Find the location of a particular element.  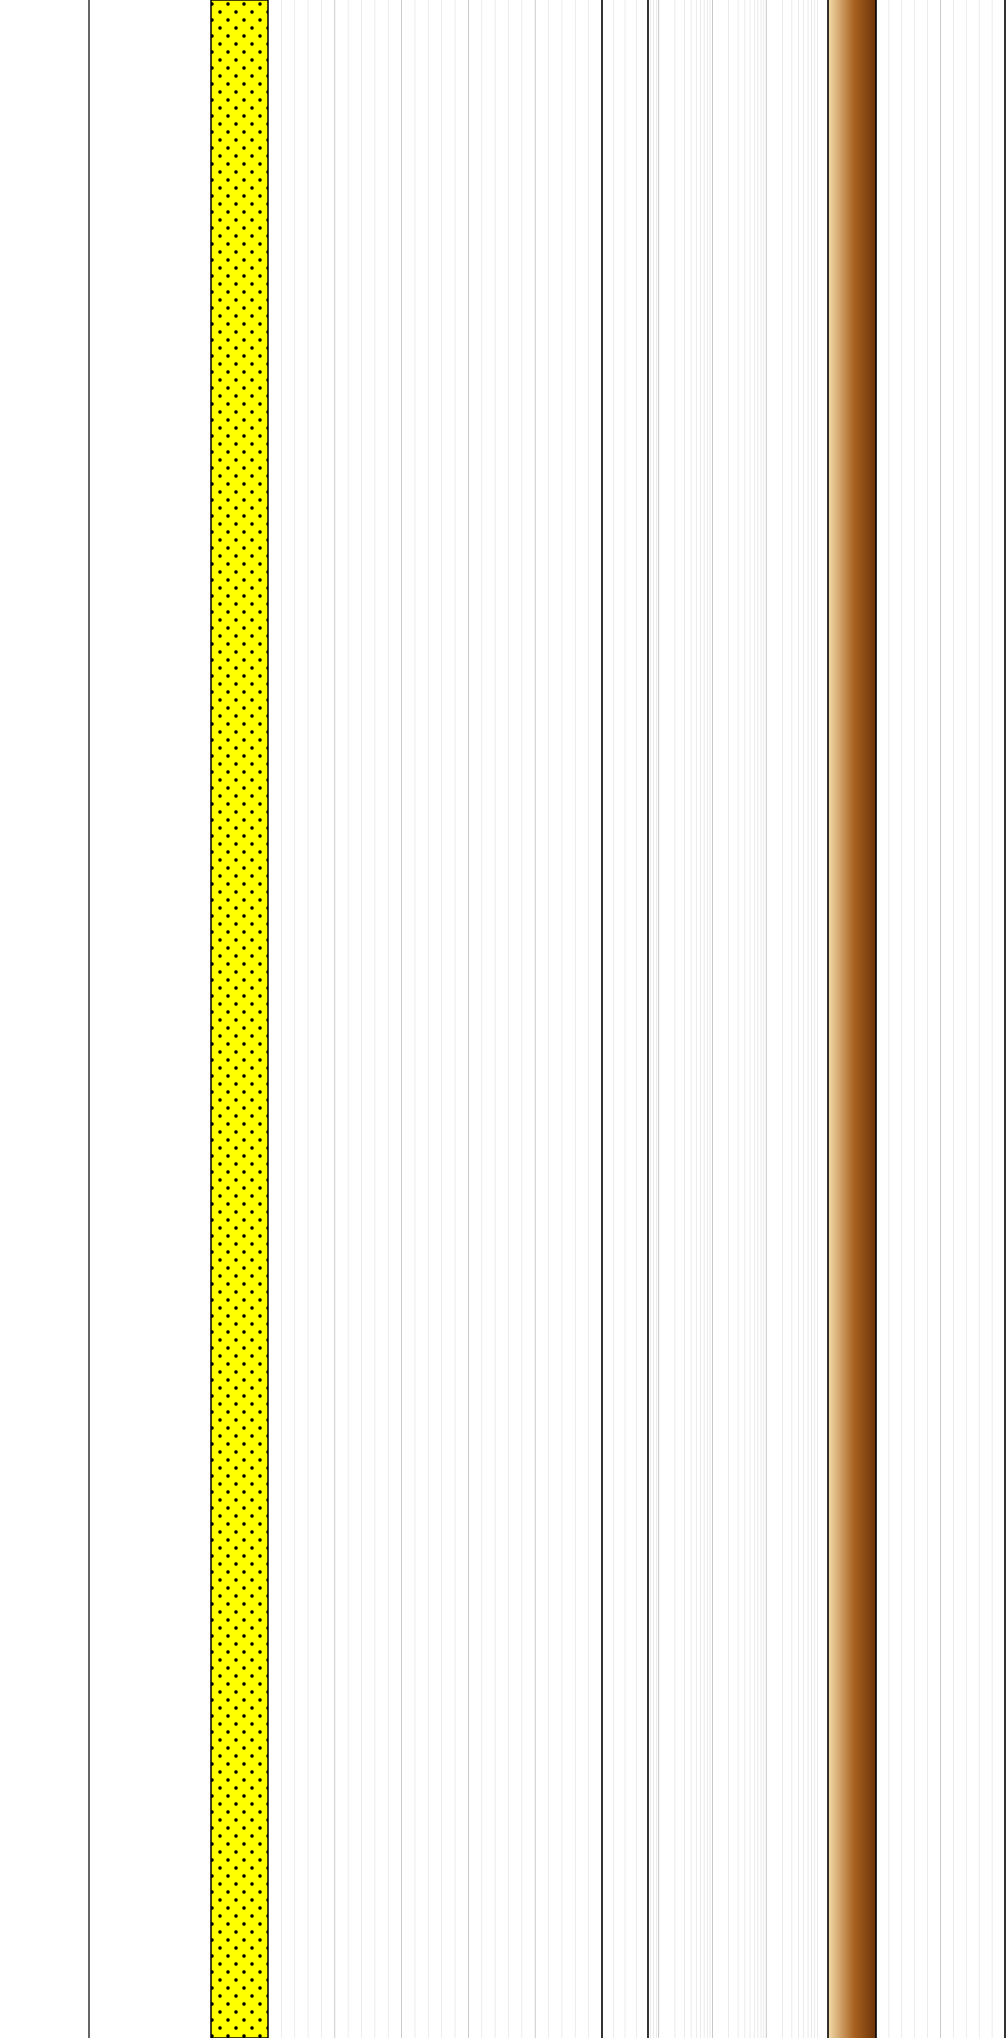

sand-pattern is located at coordinates (239, 1019).